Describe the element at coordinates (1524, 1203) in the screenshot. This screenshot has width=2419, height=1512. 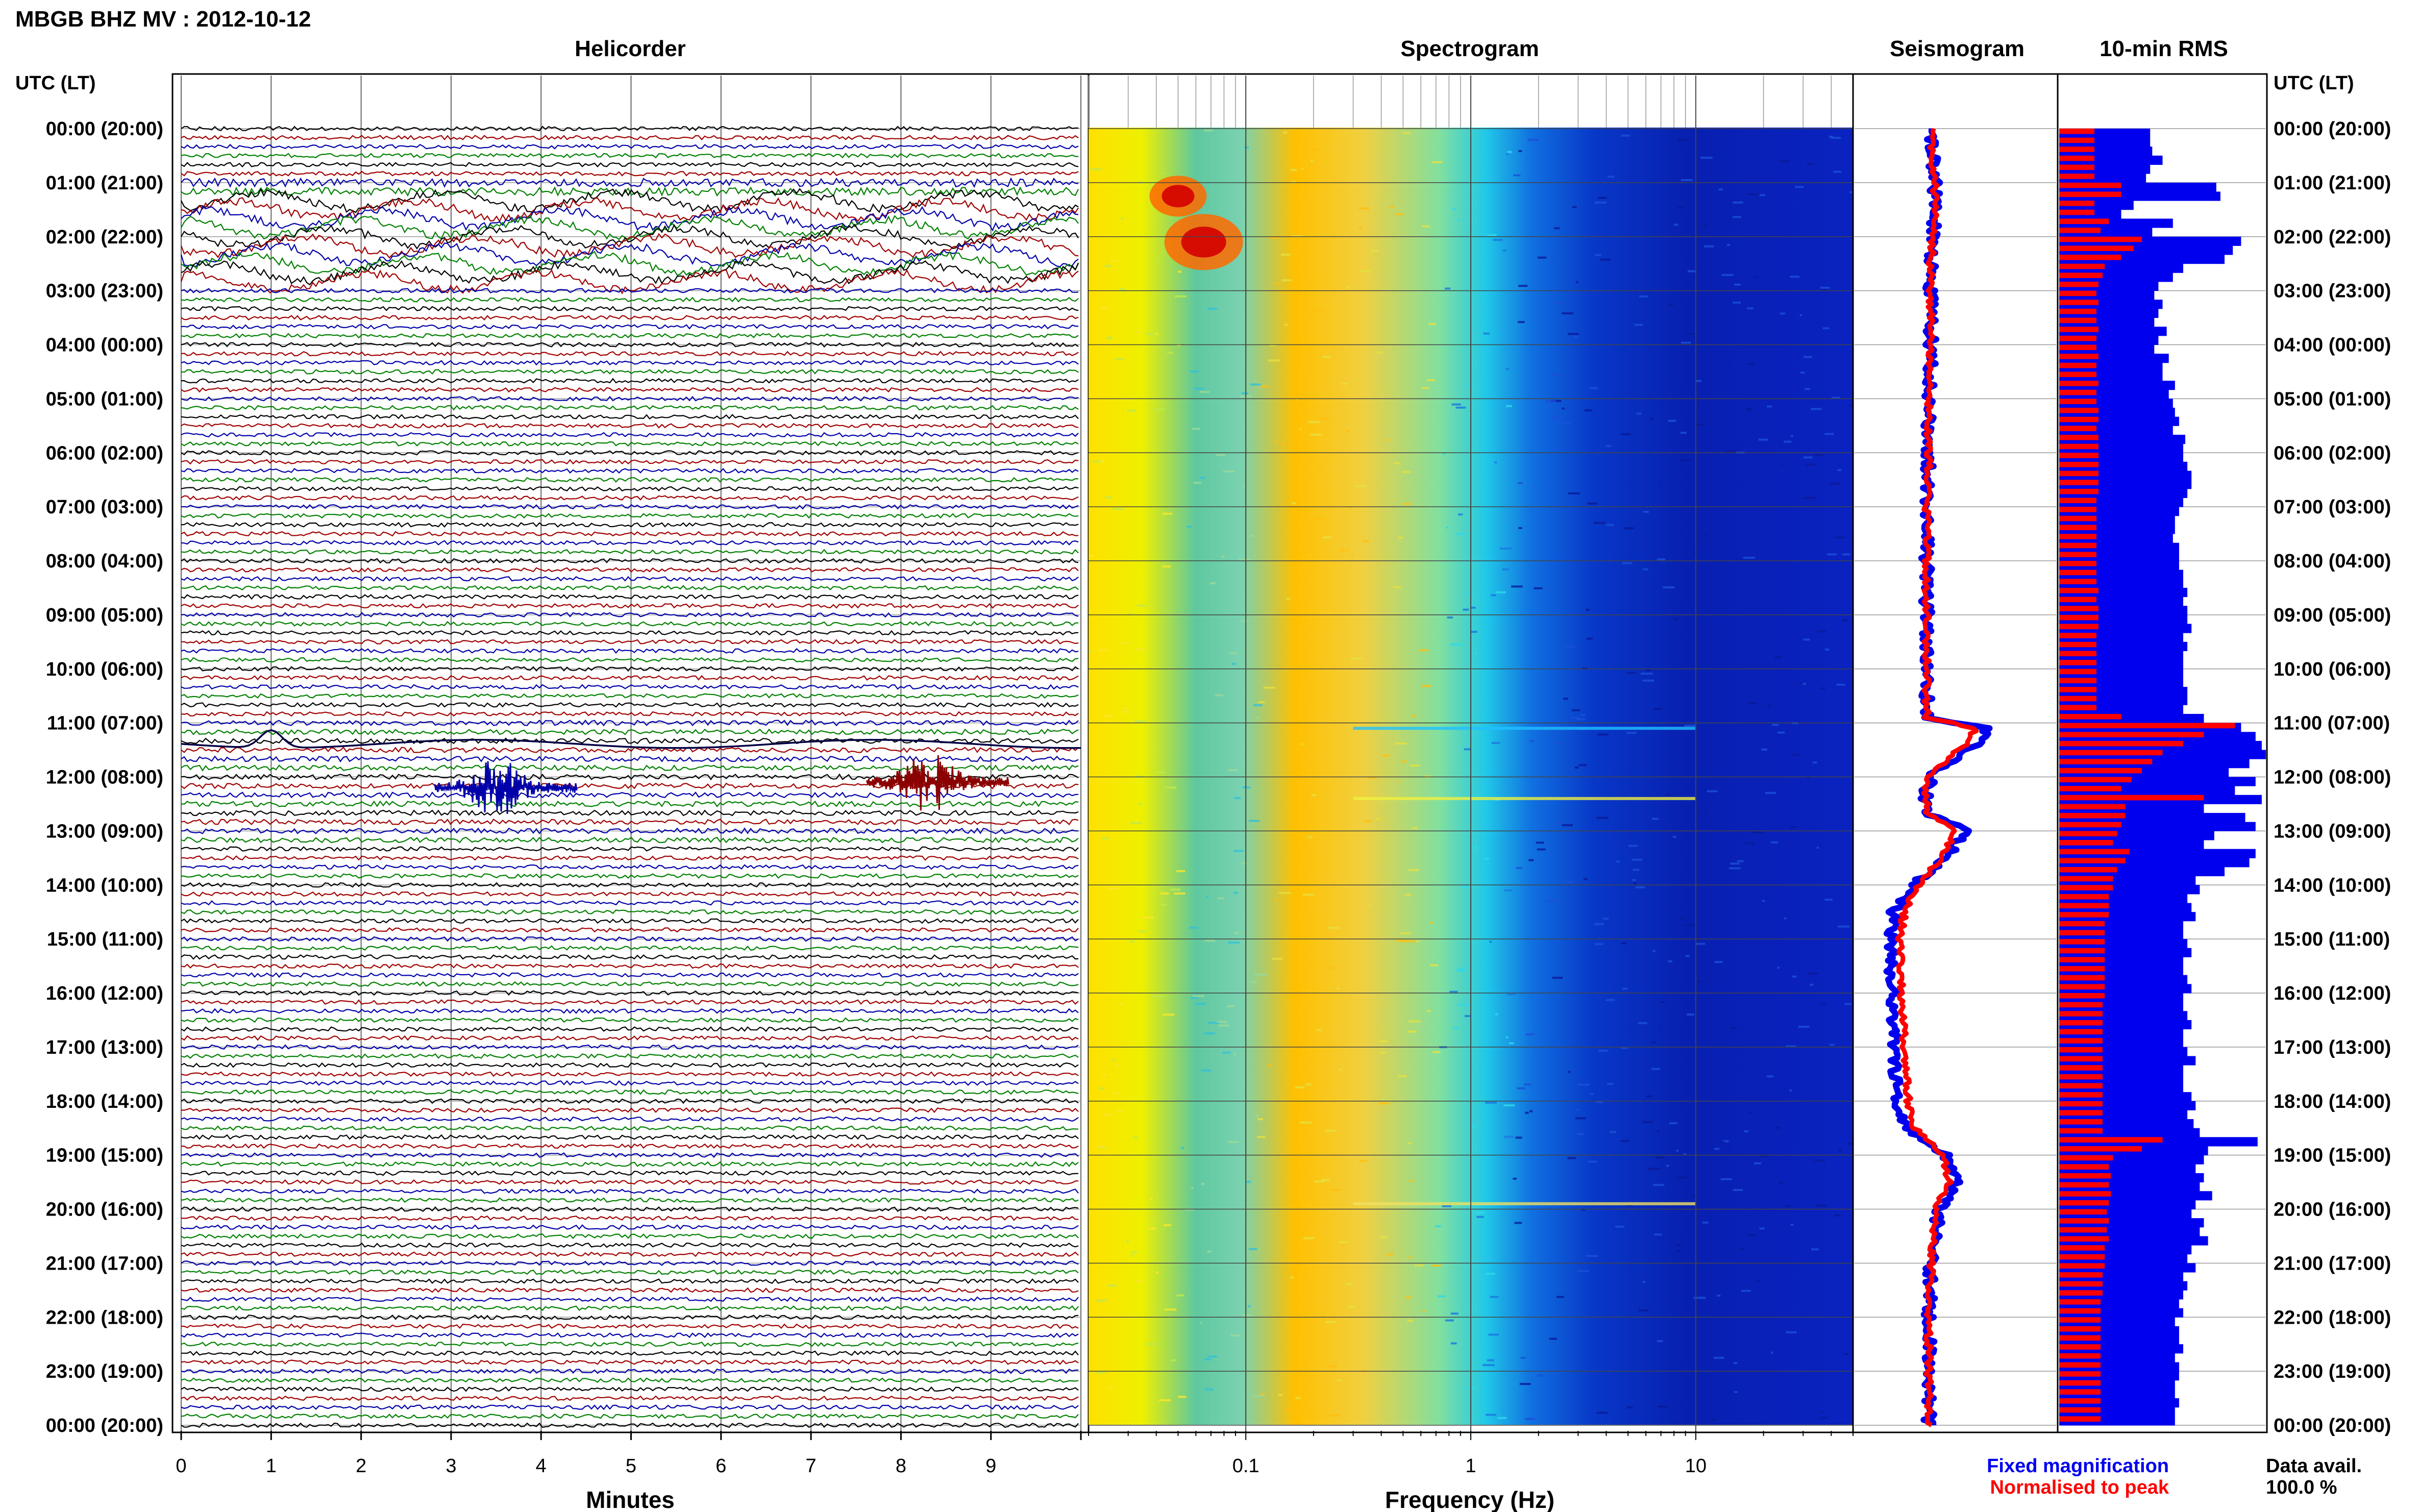
I see `spectrogram-band` at that location.